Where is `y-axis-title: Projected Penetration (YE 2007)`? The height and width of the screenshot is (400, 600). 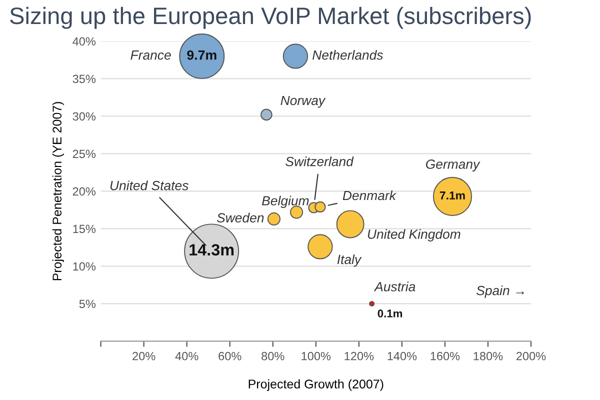
y-axis-title: Projected Penetration (YE 2007) is located at coordinates (58, 191).